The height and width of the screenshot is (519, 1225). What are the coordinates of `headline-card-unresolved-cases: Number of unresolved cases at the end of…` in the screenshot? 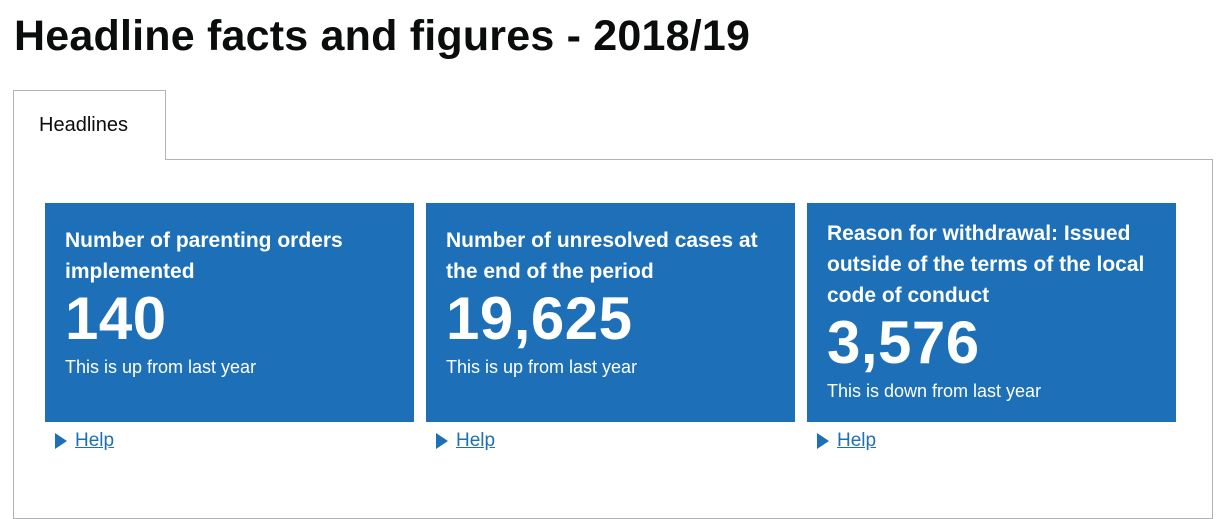 It's located at (610, 328).